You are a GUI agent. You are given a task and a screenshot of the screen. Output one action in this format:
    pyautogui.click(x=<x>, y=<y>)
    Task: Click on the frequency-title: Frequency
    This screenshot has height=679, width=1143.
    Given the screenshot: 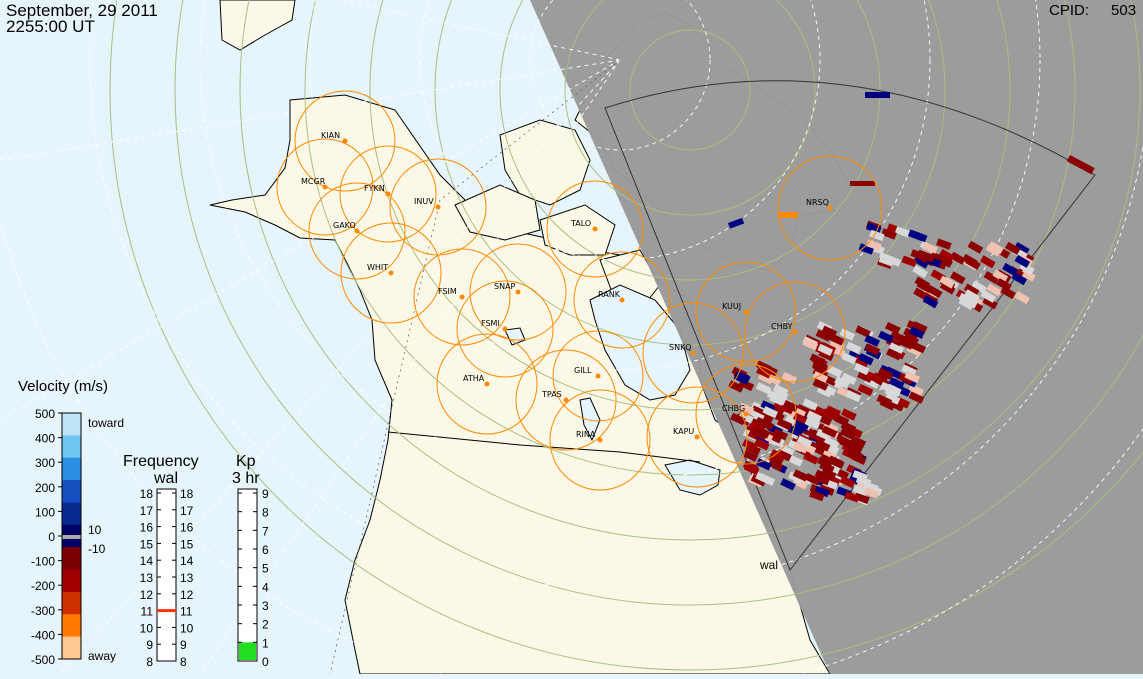 What is the action you would take?
    pyautogui.click(x=161, y=461)
    